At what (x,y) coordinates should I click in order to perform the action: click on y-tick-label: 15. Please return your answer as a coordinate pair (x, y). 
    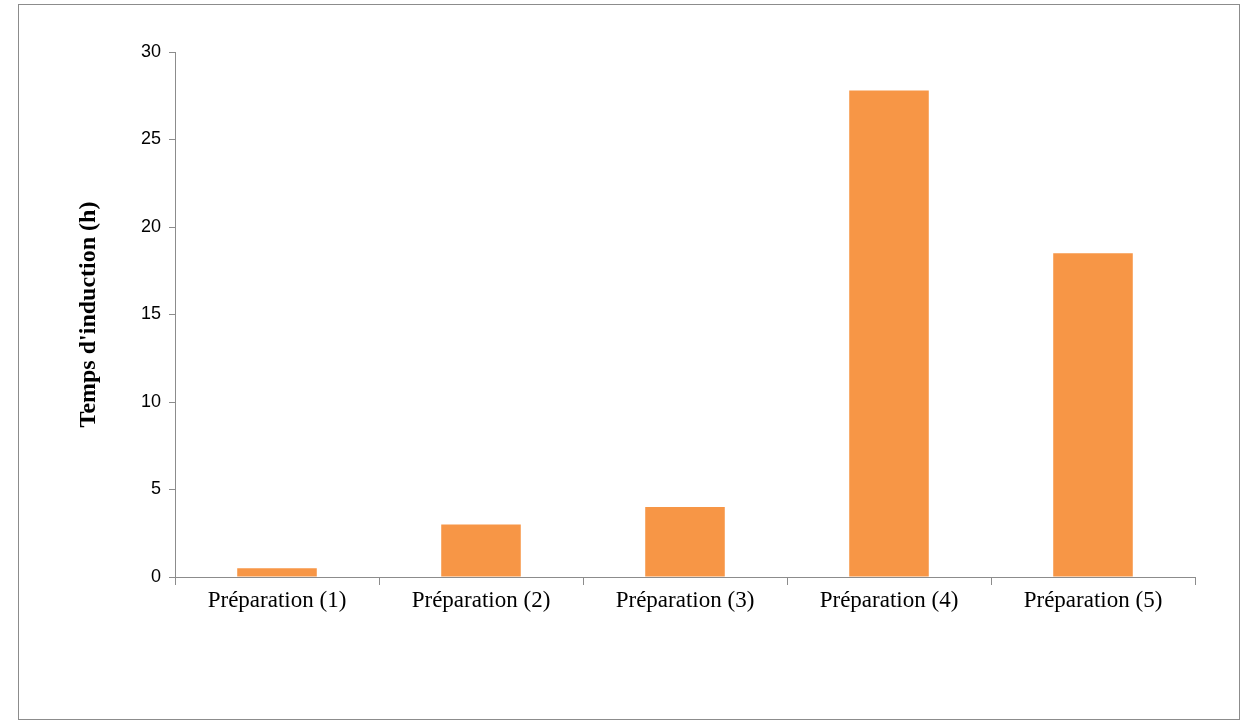
    Looking at the image, I should click on (150, 313).